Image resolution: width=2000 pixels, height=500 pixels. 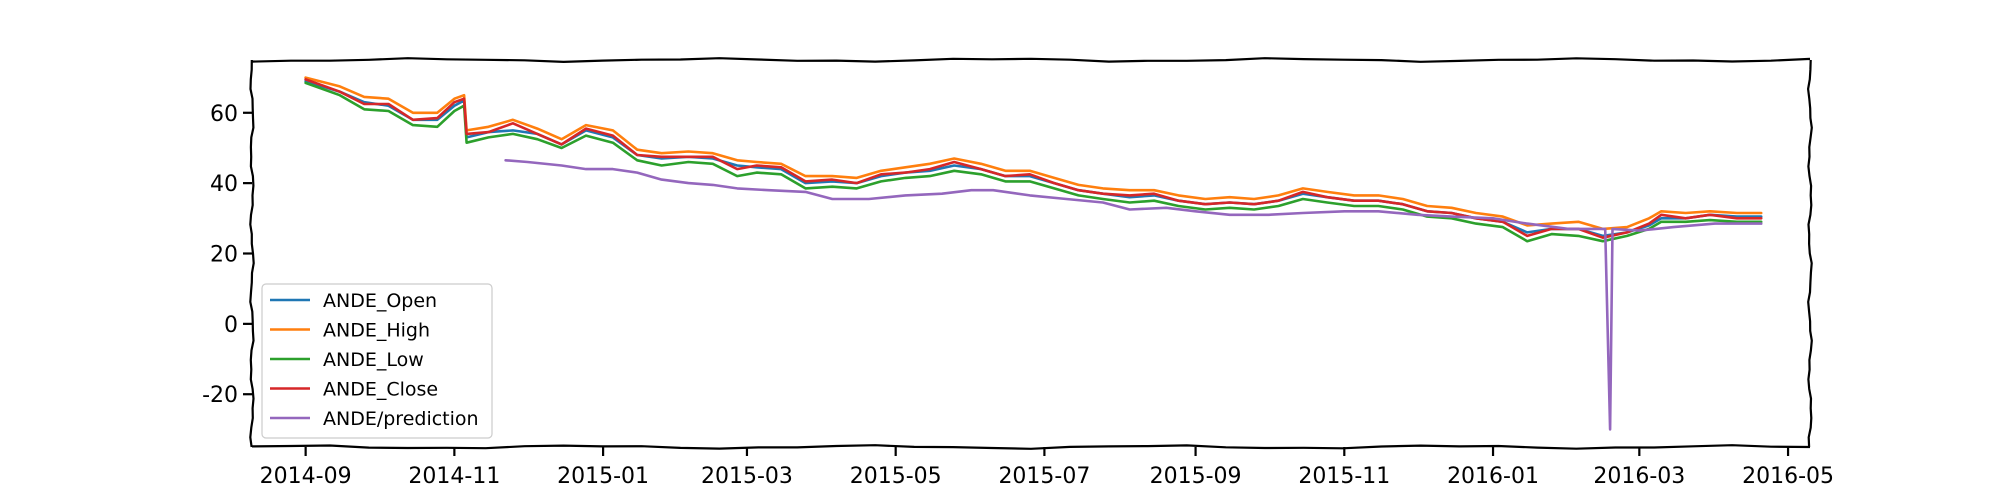 I want to click on x-tick-label: 2016-03, so click(x=1639, y=476).